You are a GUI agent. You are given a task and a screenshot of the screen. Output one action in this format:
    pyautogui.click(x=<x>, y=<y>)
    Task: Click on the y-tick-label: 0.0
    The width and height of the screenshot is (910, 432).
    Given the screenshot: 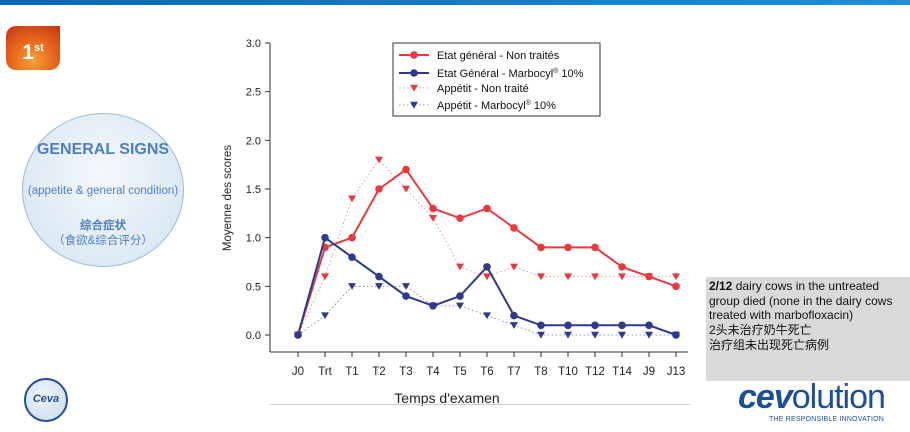 What is the action you would take?
    pyautogui.click(x=253, y=336)
    